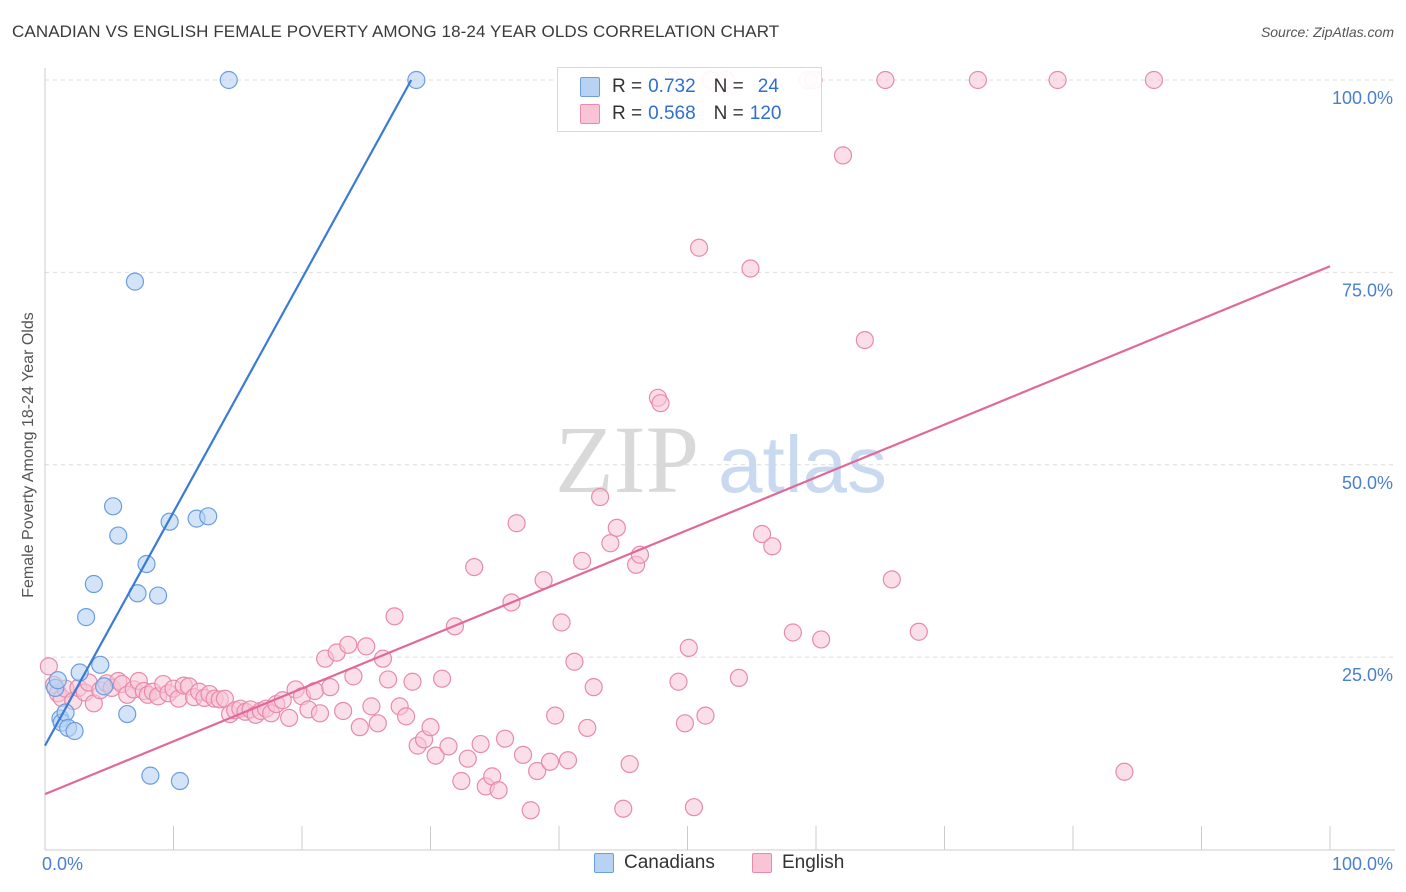 Image resolution: width=1406 pixels, height=892 pixels. What do you see at coordinates (689, 99) in the screenshot?
I see `correlation-legend: R = 0.732 N = 24 R = 0.568 N = 120` at bounding box center [689, 99].